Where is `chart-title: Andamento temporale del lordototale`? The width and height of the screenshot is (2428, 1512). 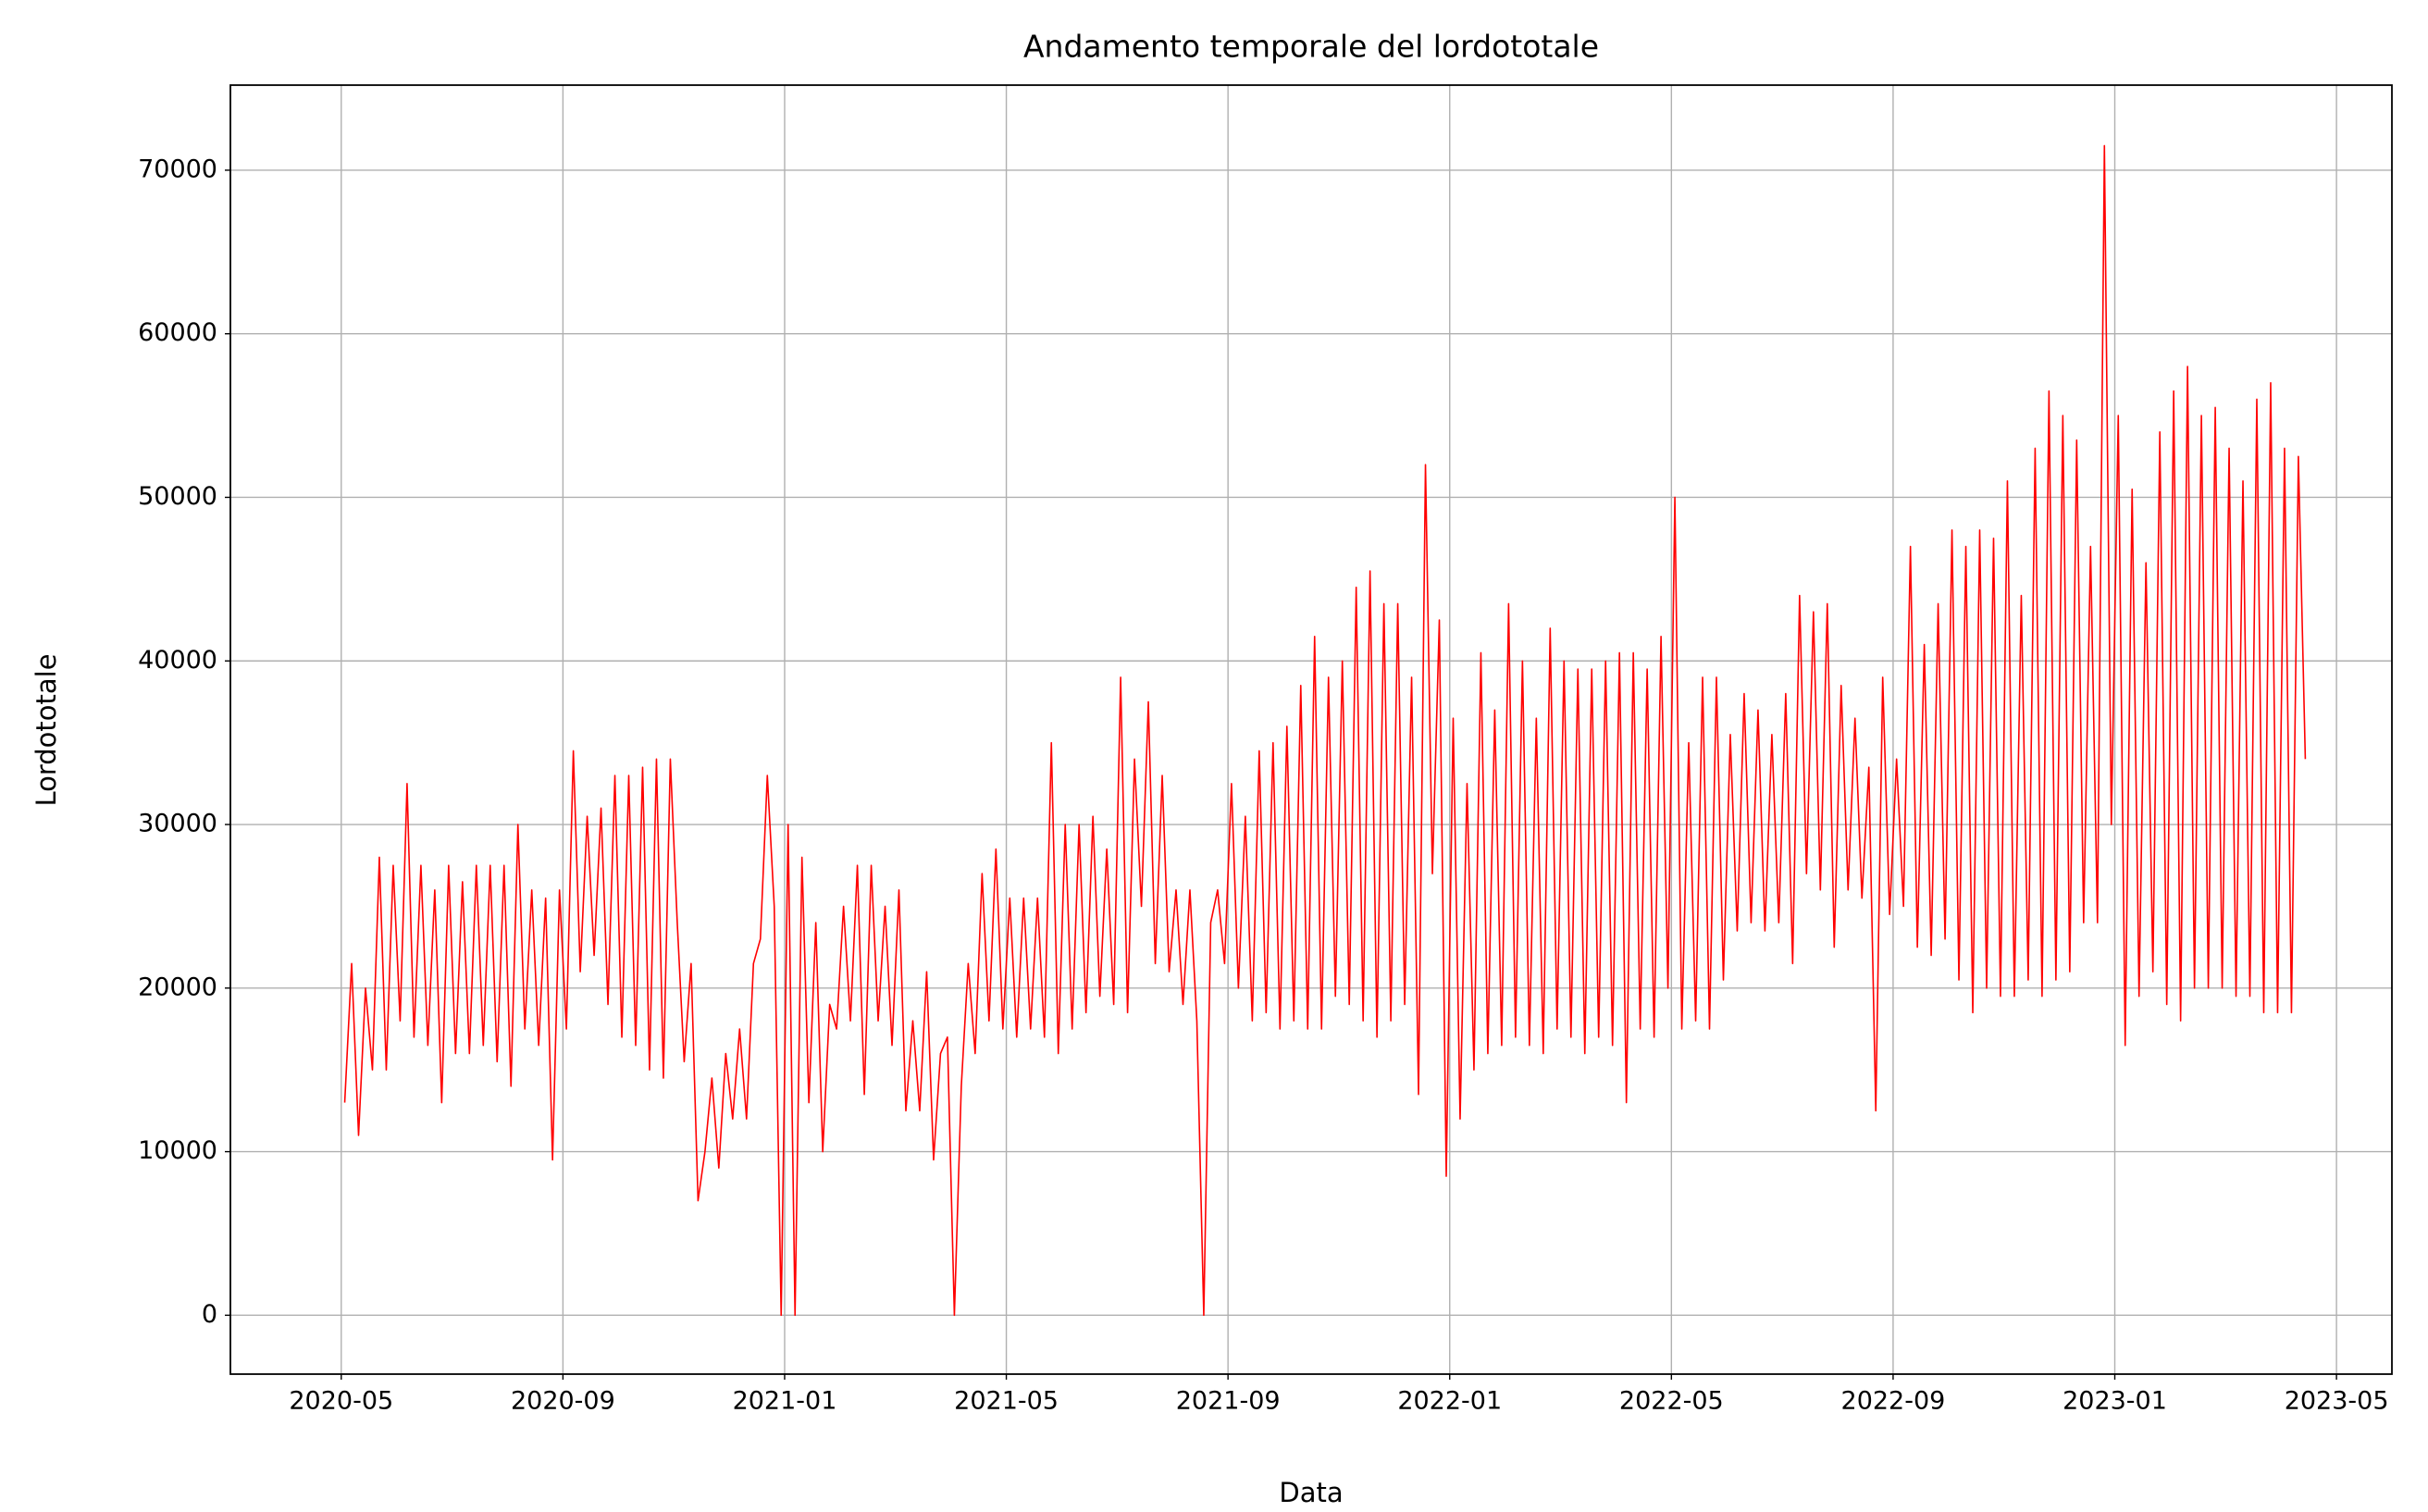 chart-title: Andamento temporale del lordototale is located at coordinates (1311, 47).